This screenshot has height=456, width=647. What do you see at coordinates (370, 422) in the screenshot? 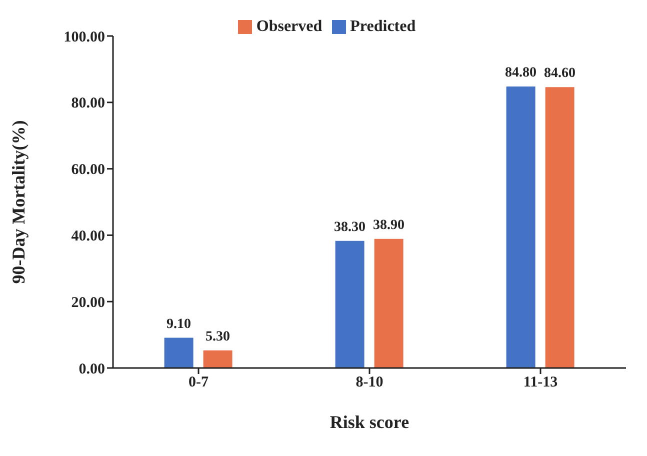
I see `x-axis-title: Risk score` at bounding box center [370, 422].